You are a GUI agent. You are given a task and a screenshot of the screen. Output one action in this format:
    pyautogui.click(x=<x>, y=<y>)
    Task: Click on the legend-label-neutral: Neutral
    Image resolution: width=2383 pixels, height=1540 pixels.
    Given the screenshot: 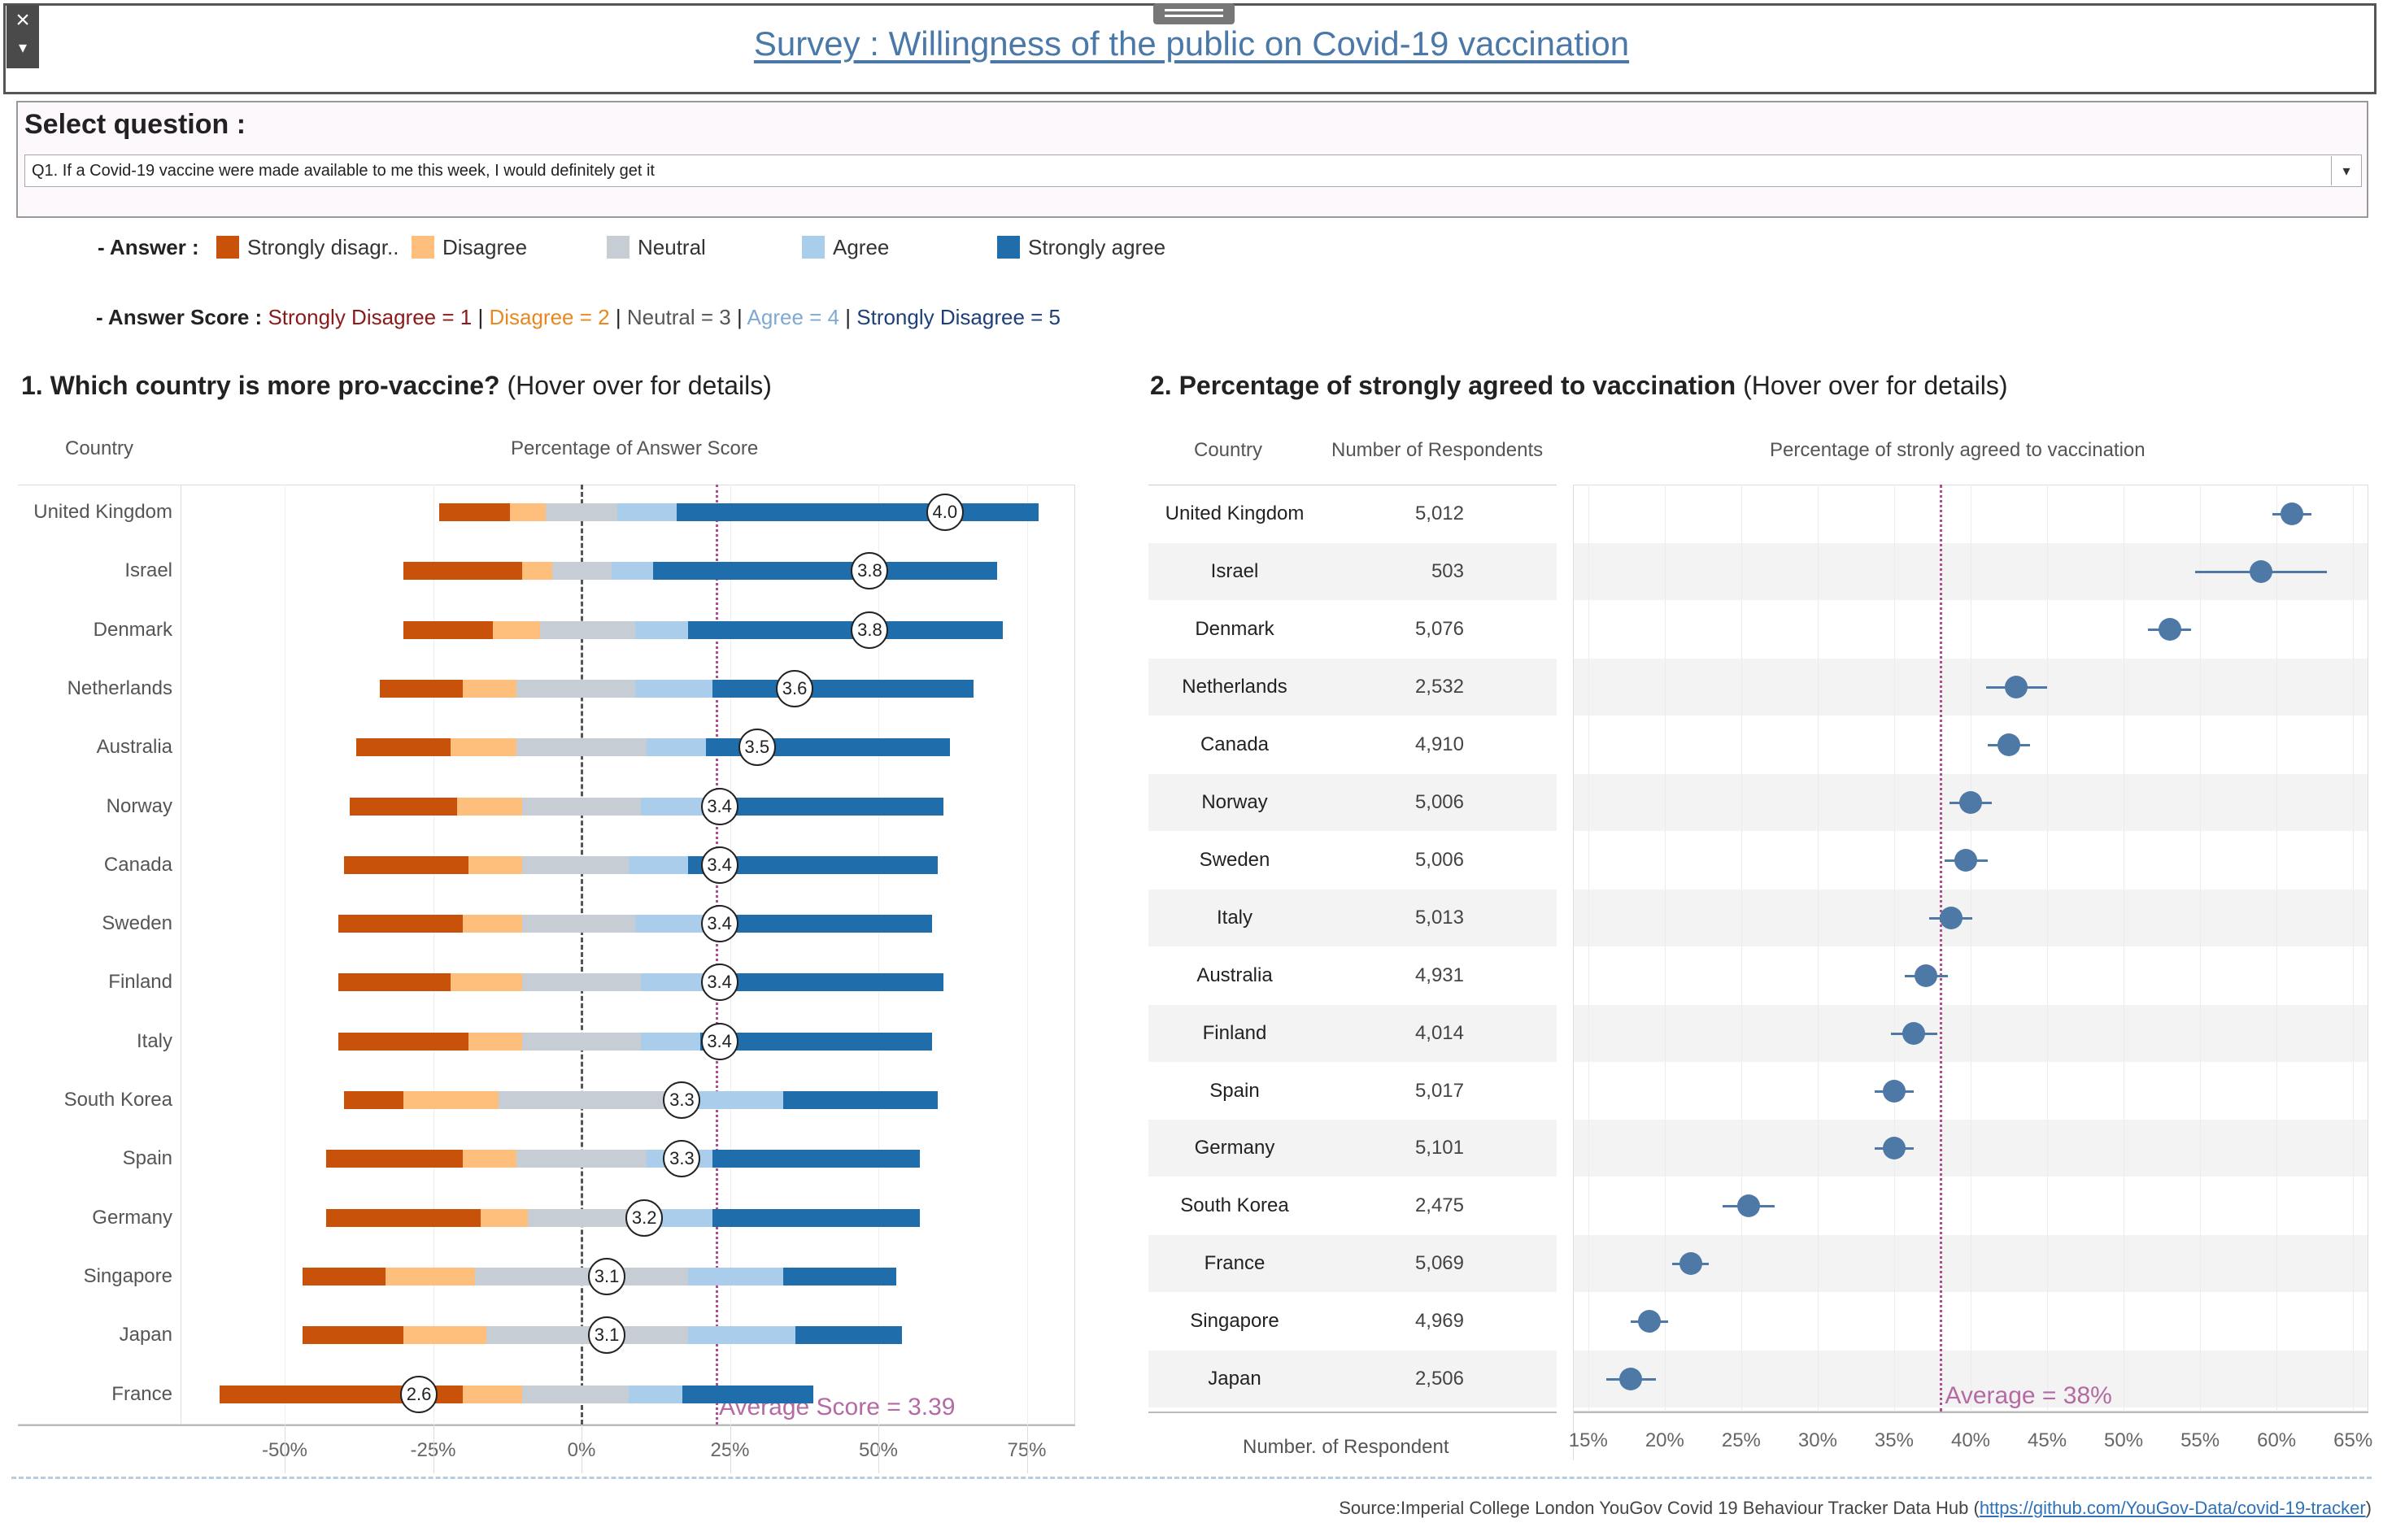 What is the action you would take?
    pyautogui.click(x=672, y=247)
    